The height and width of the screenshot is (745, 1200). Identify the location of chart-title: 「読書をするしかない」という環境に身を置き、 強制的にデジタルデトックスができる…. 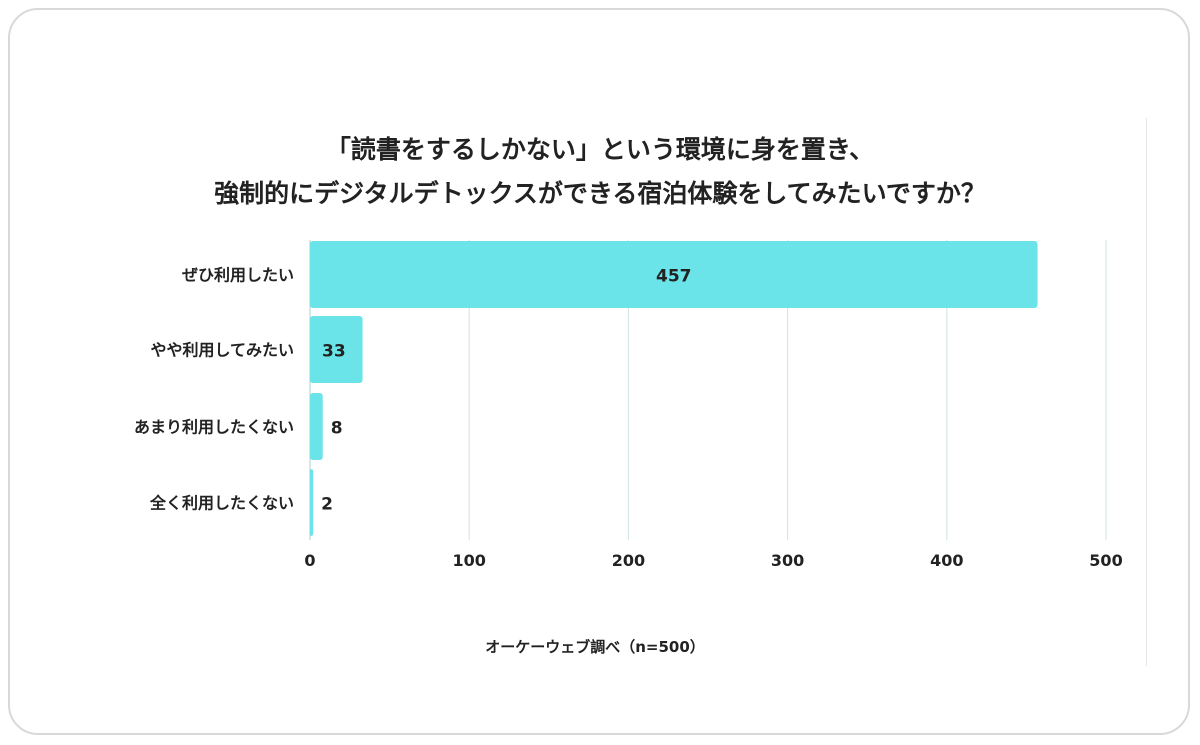
(600, 172).